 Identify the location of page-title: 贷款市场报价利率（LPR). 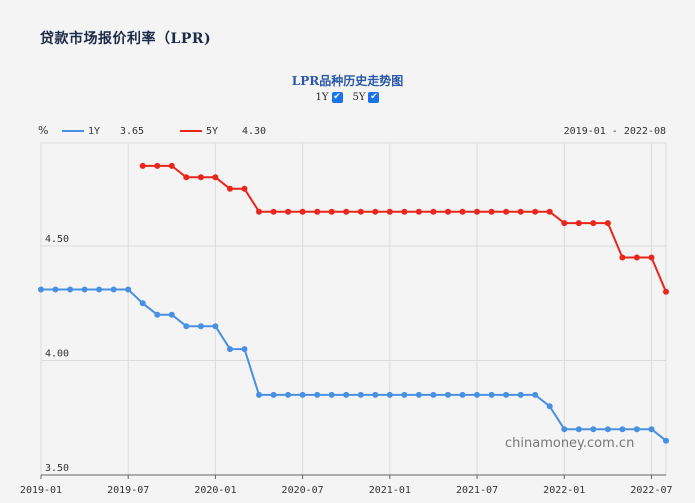
(126, 39).